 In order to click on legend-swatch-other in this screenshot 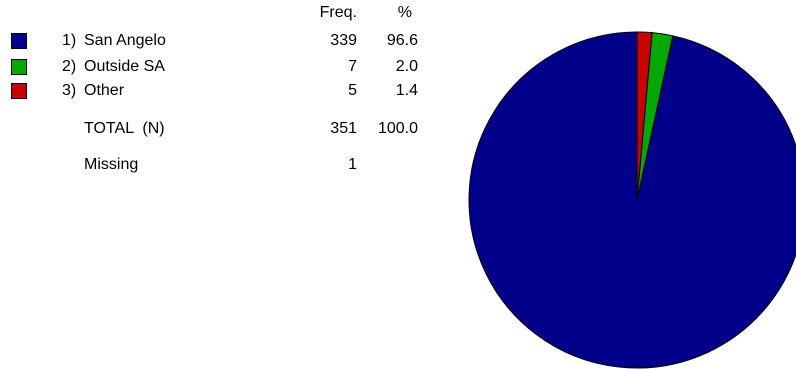, I will do `click(19, 91)`.